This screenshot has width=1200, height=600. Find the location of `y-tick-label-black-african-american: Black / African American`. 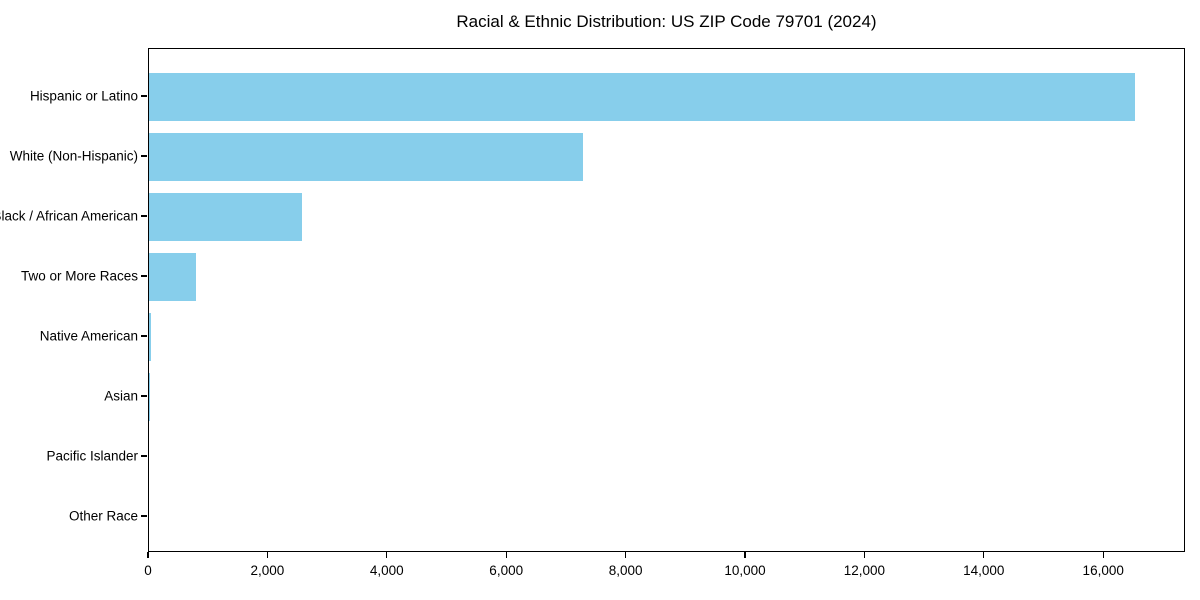

y-tick-label-black-african-american: Black / African American is located at coordinates (69, 216).